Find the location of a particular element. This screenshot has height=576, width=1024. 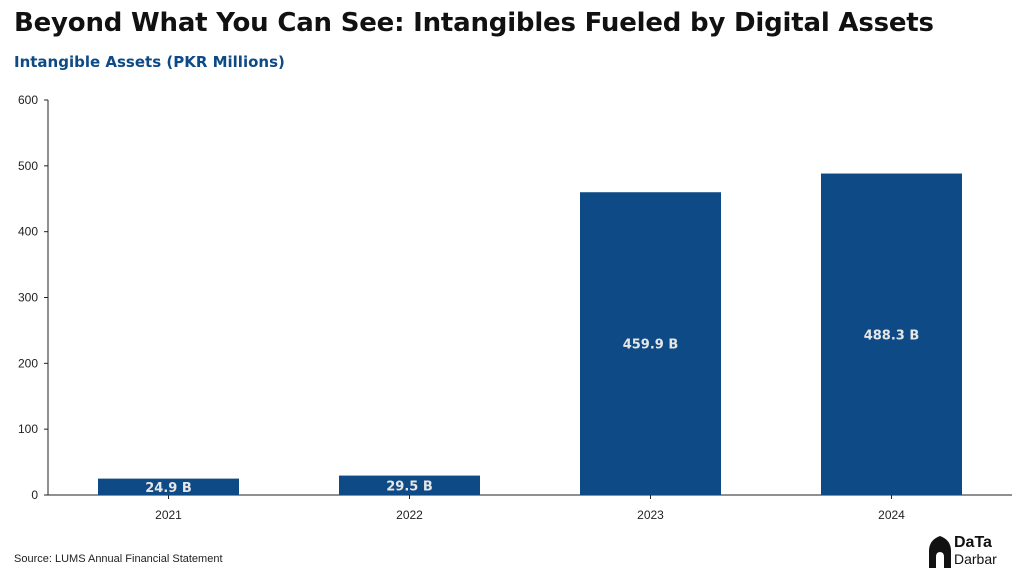

data-label: 488.3 B is located at coordinates (892, 335).